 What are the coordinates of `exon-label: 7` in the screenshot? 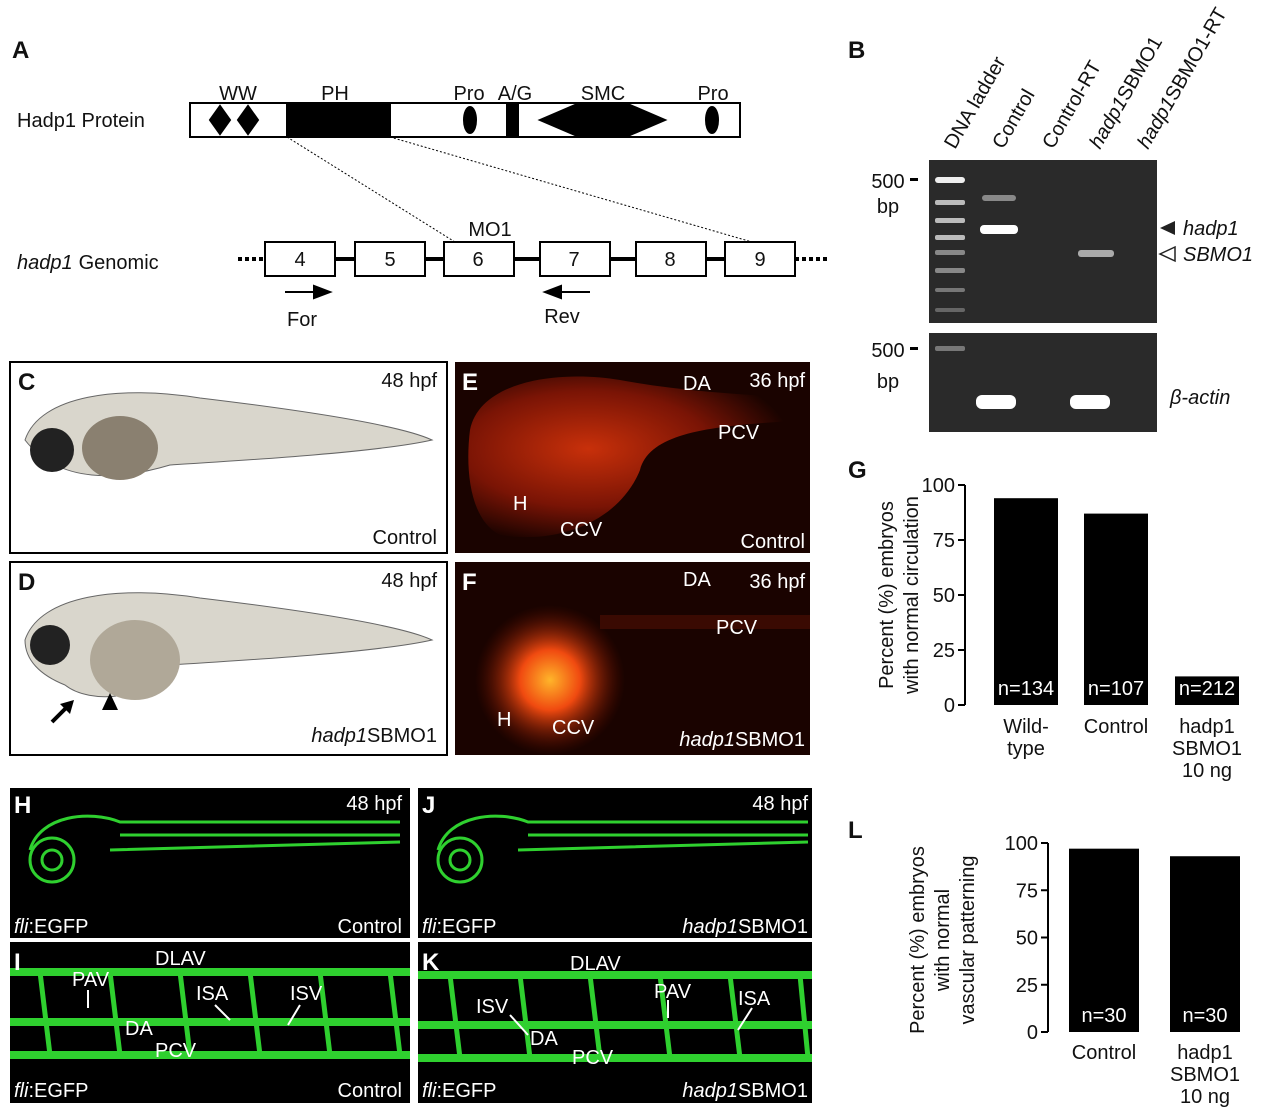 It's located at (573, 260).